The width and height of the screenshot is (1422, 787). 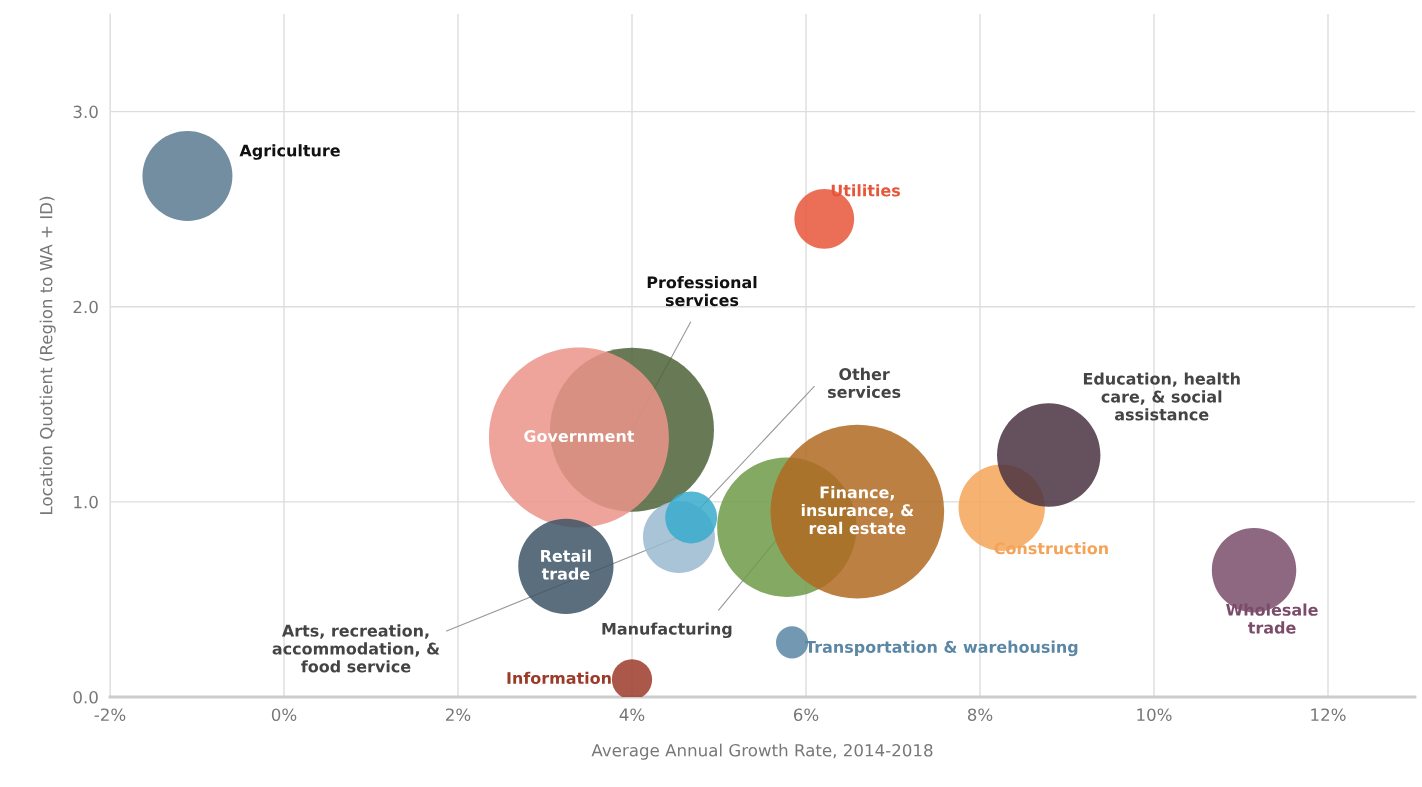 I want to click on text: Manufacturing, so click(x=667, y=630).